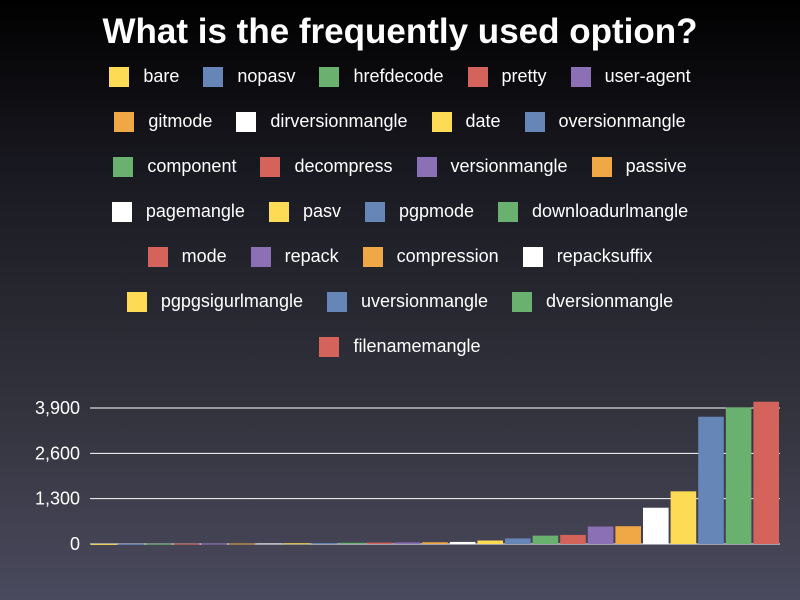  I want to click on legend-item-filenamemangle: filenamemangle, so click(400, 346).